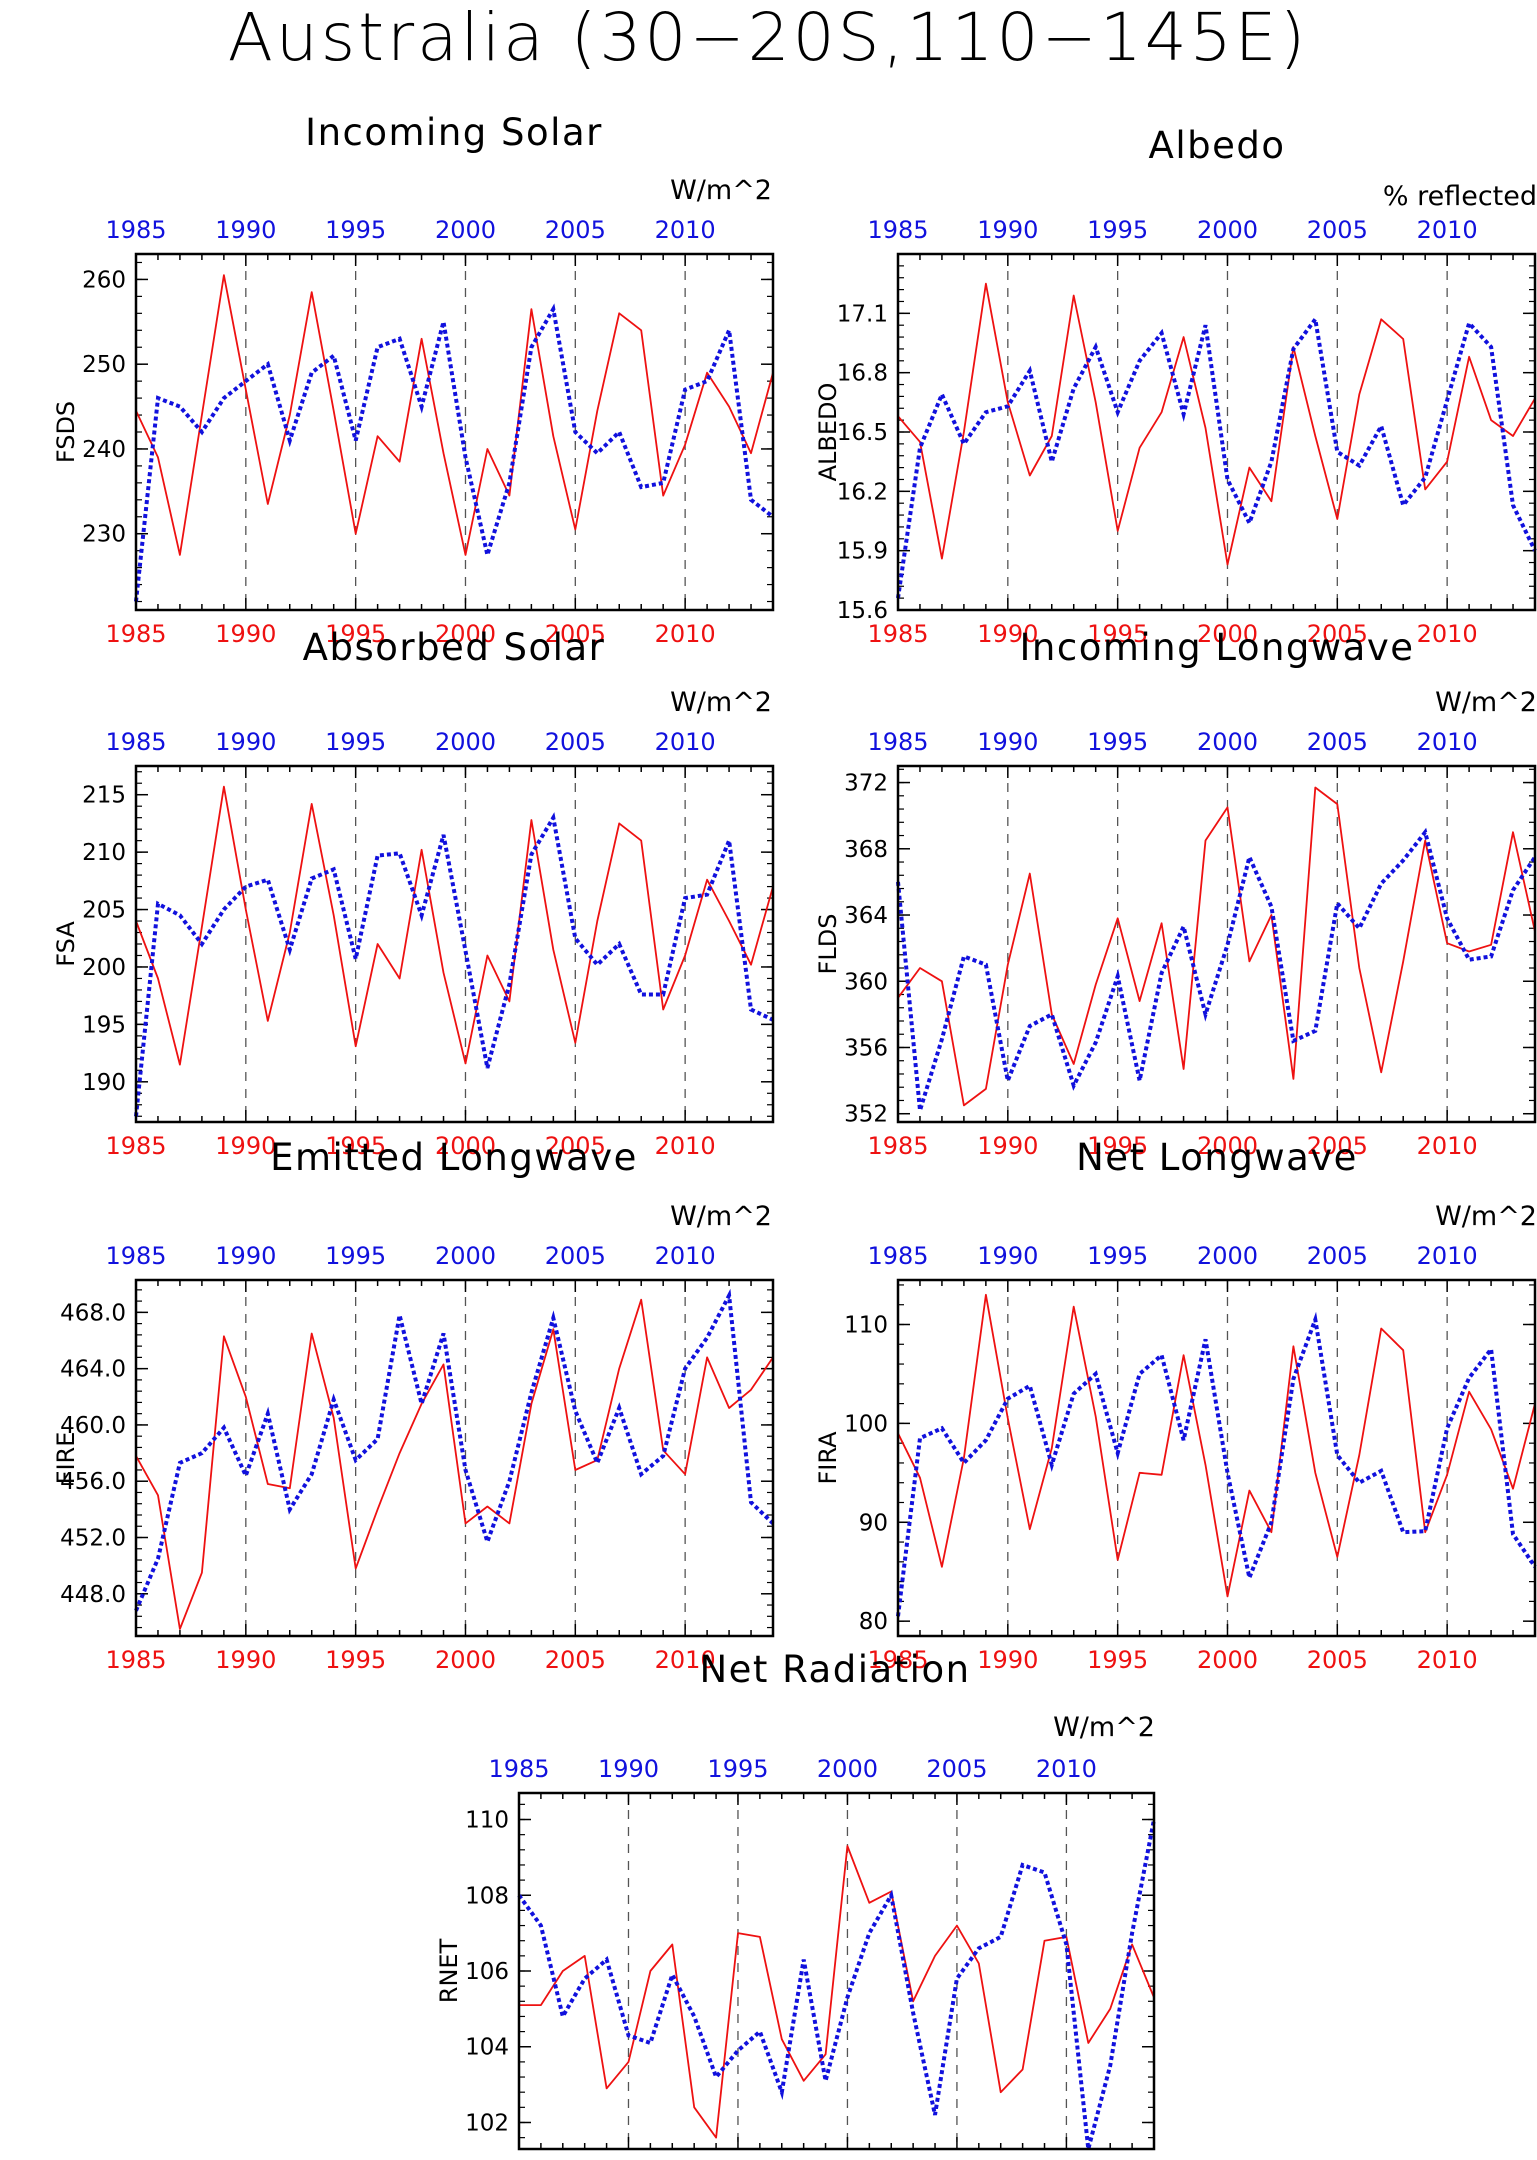  What do you see at coordinates (454, 415) in the screenshot?
I see `panel-1-series-red` at bounding box center [454, 415].